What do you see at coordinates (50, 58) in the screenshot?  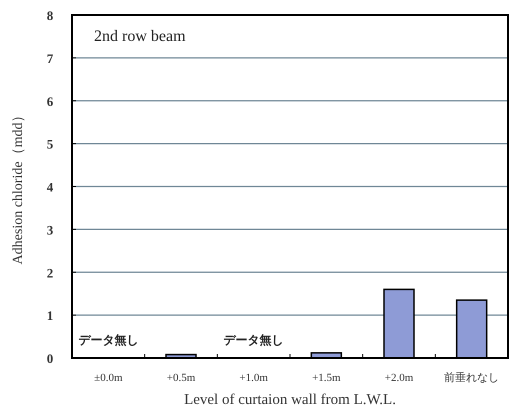 I see `y-tick-label: 7` at bounding box center [50, 58].